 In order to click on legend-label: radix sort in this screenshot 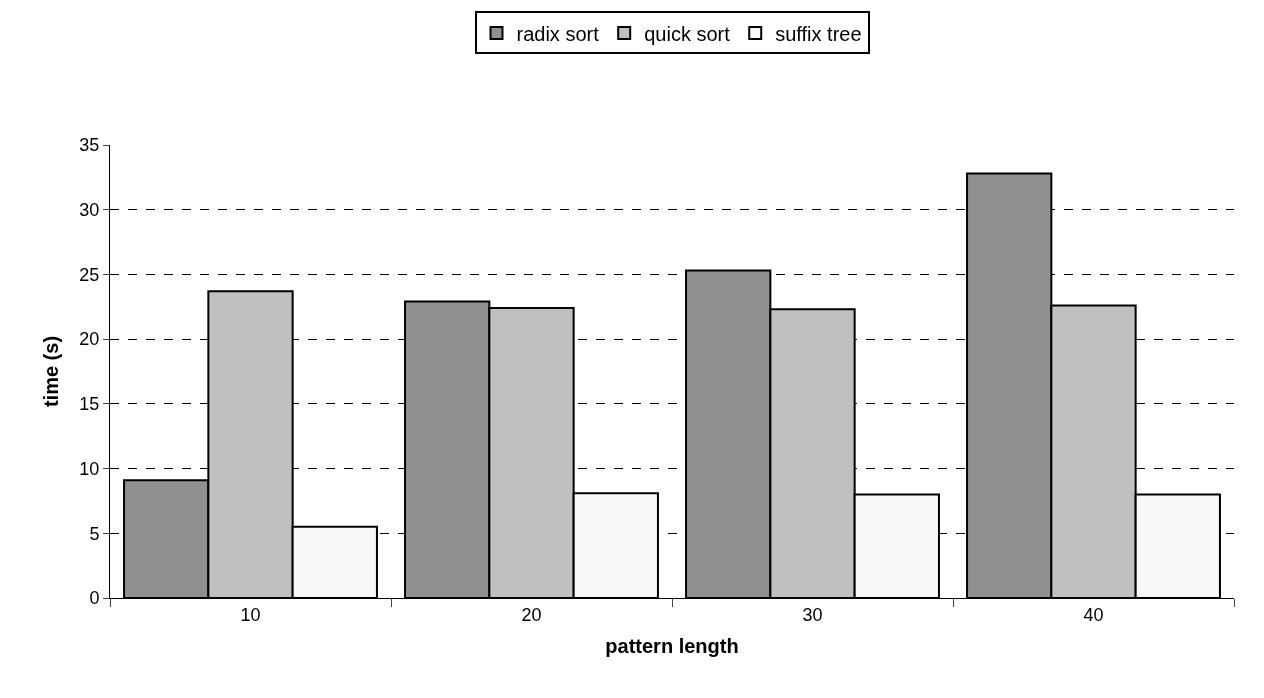, I will do `click(558, 33)`.